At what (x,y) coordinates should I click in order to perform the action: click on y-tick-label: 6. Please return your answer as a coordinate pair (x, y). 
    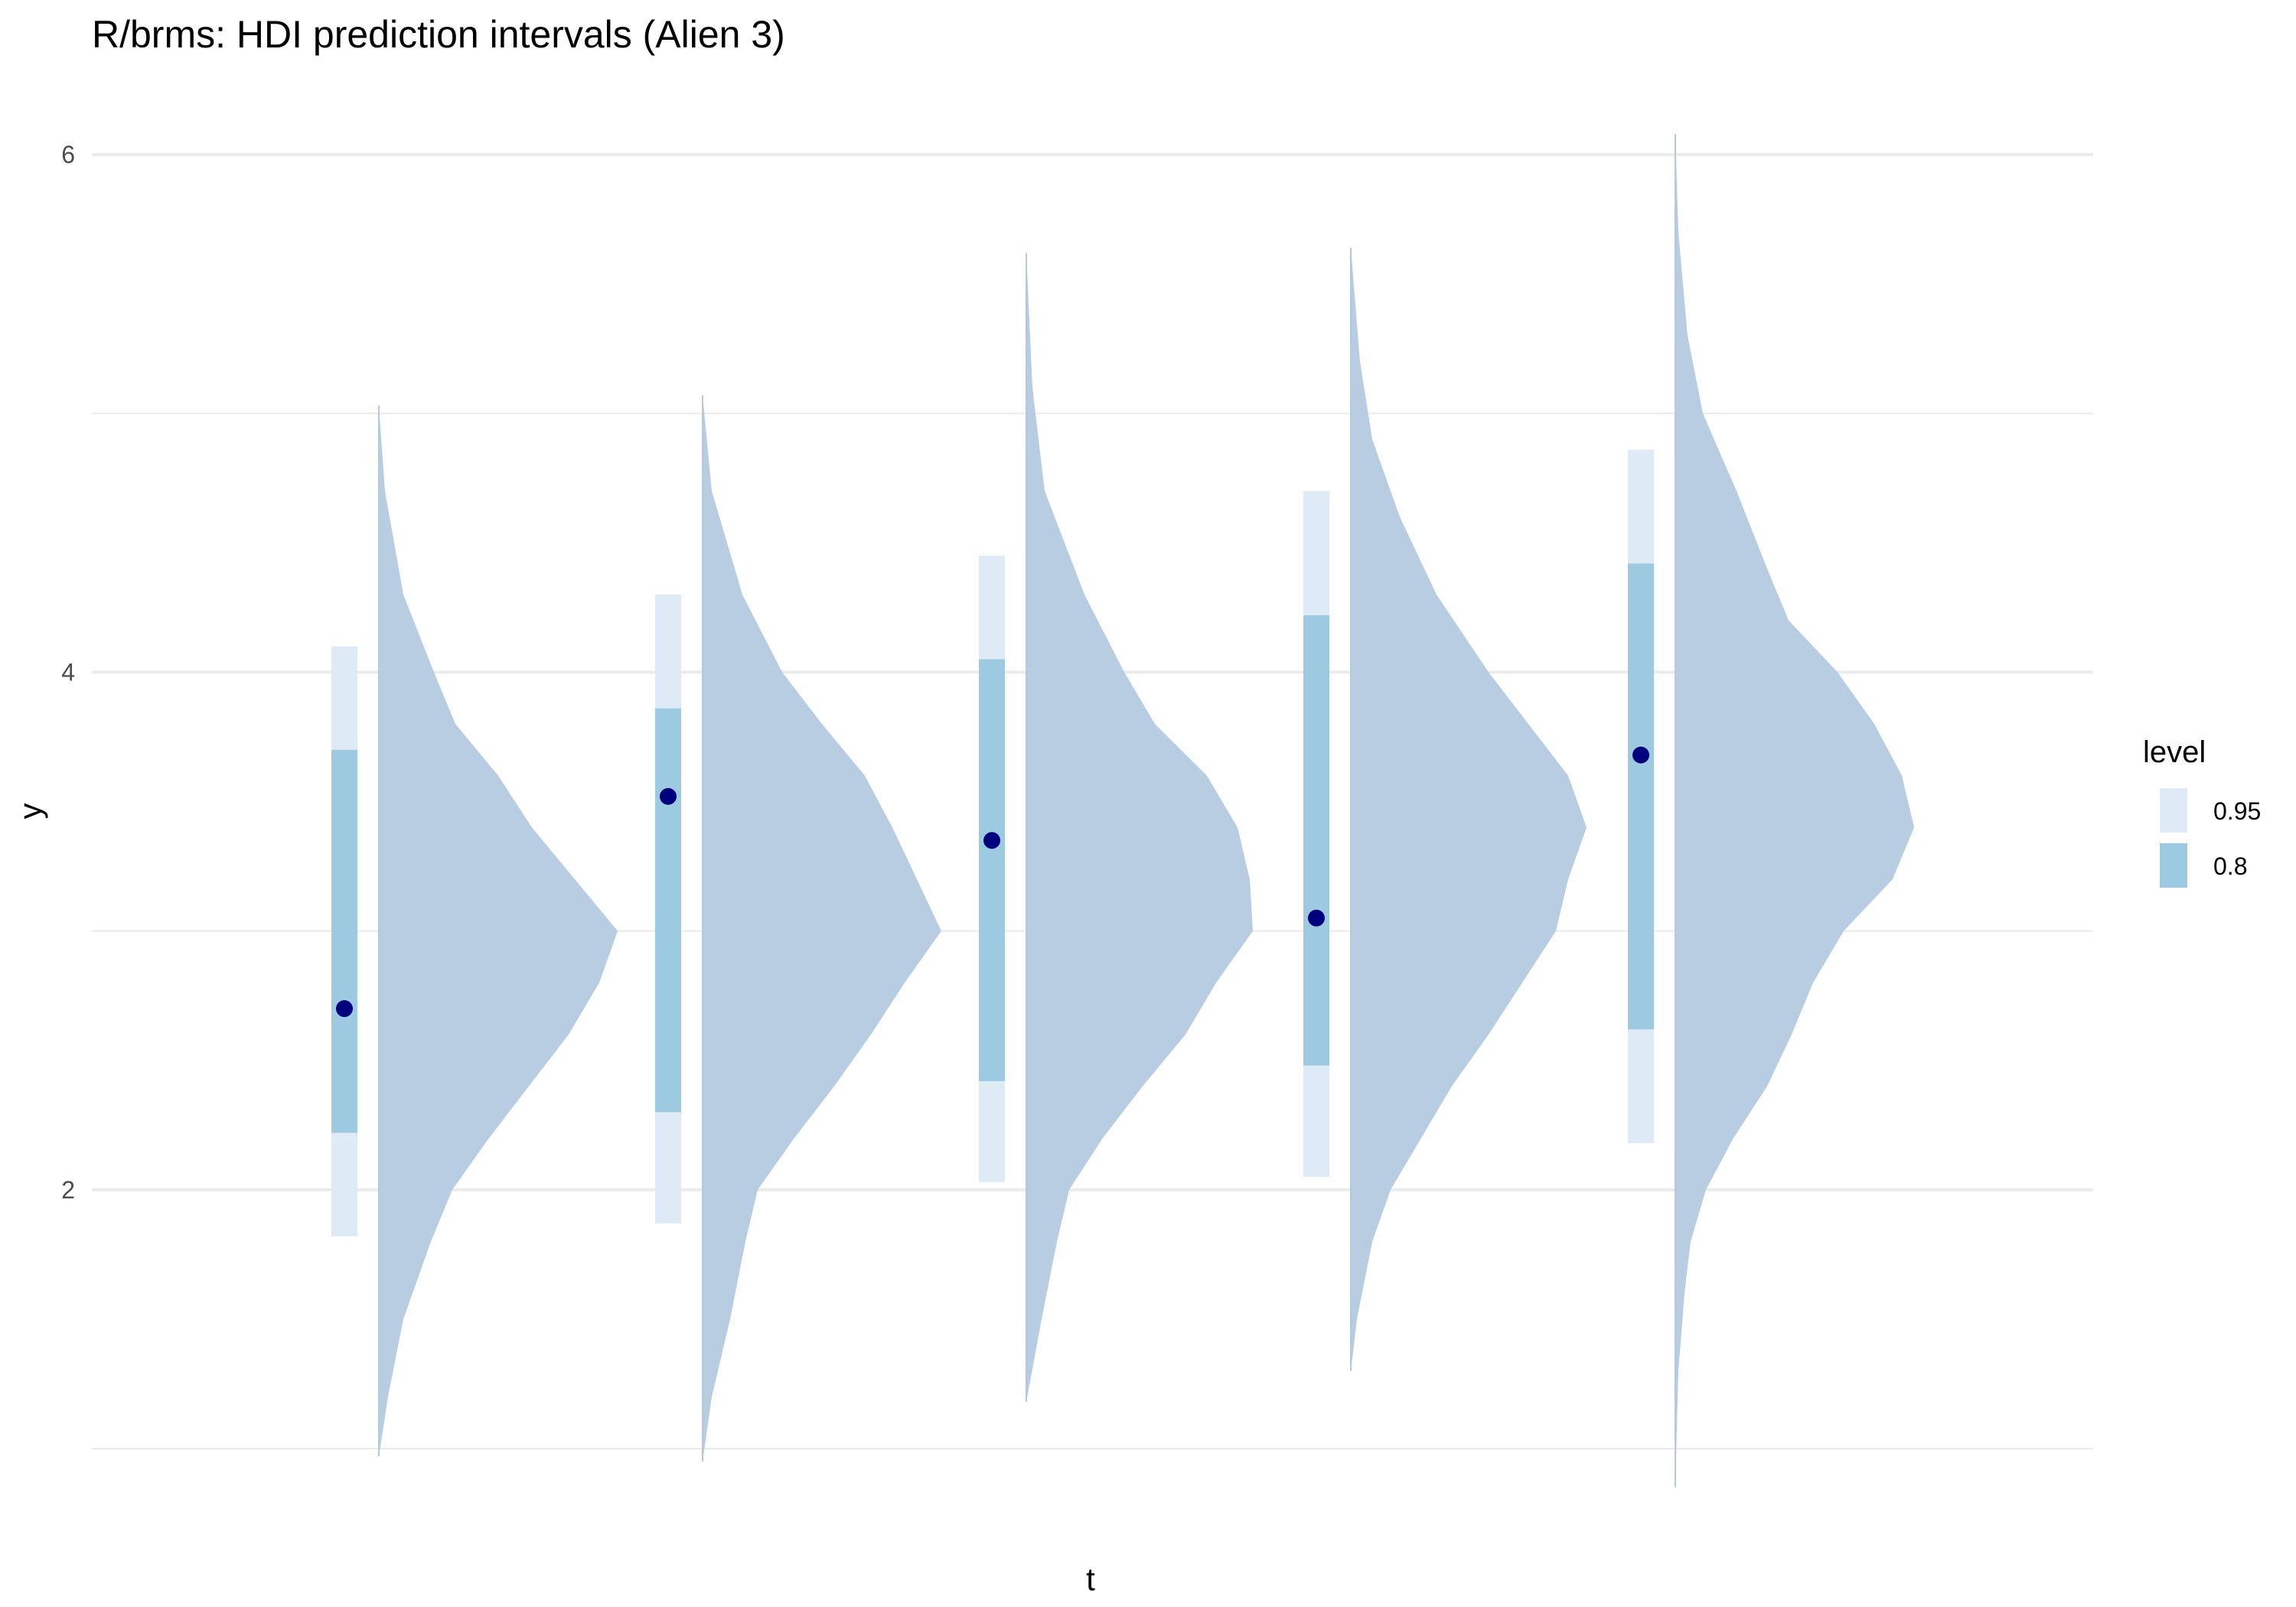
    Looking at the image, I should click on (68, 154).